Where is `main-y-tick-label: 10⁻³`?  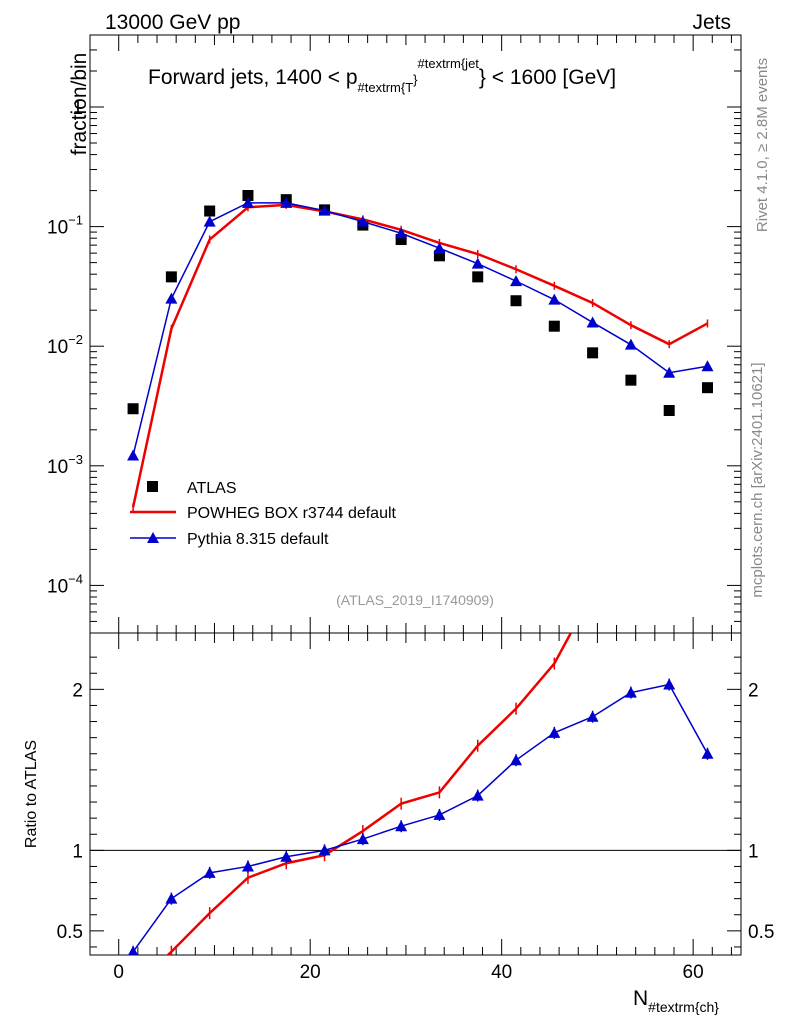 main-y-tick-label: 10⁻³ is located at coordinates (65, 465).